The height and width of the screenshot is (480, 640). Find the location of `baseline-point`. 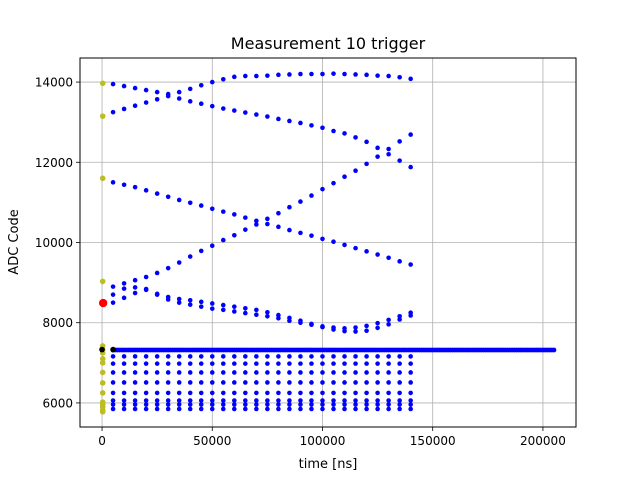

baseline-point is located at coordinates (554, 350).